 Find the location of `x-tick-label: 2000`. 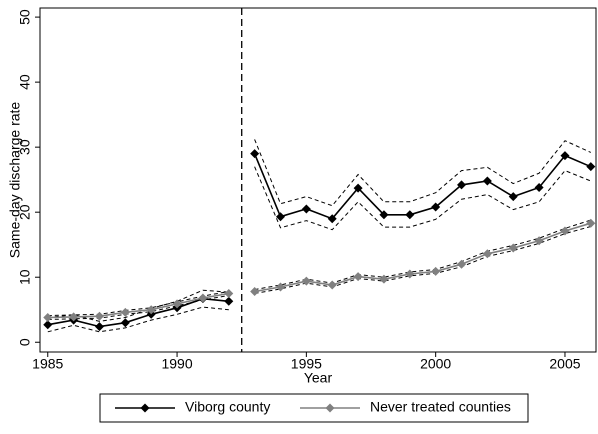

x-tick-label: 2000 is located at coordinates (435, 364).